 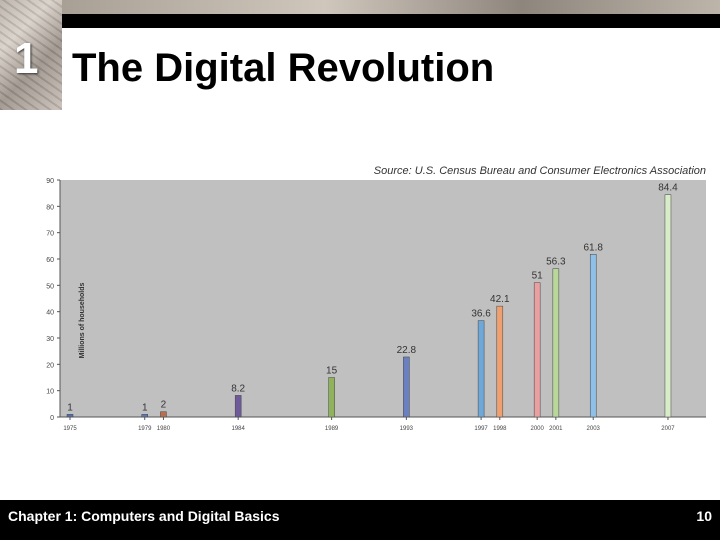 What do you see at coordinates (668, 306) in the screenshot?
I see `bar-2007` at bounding box center [668, 306].